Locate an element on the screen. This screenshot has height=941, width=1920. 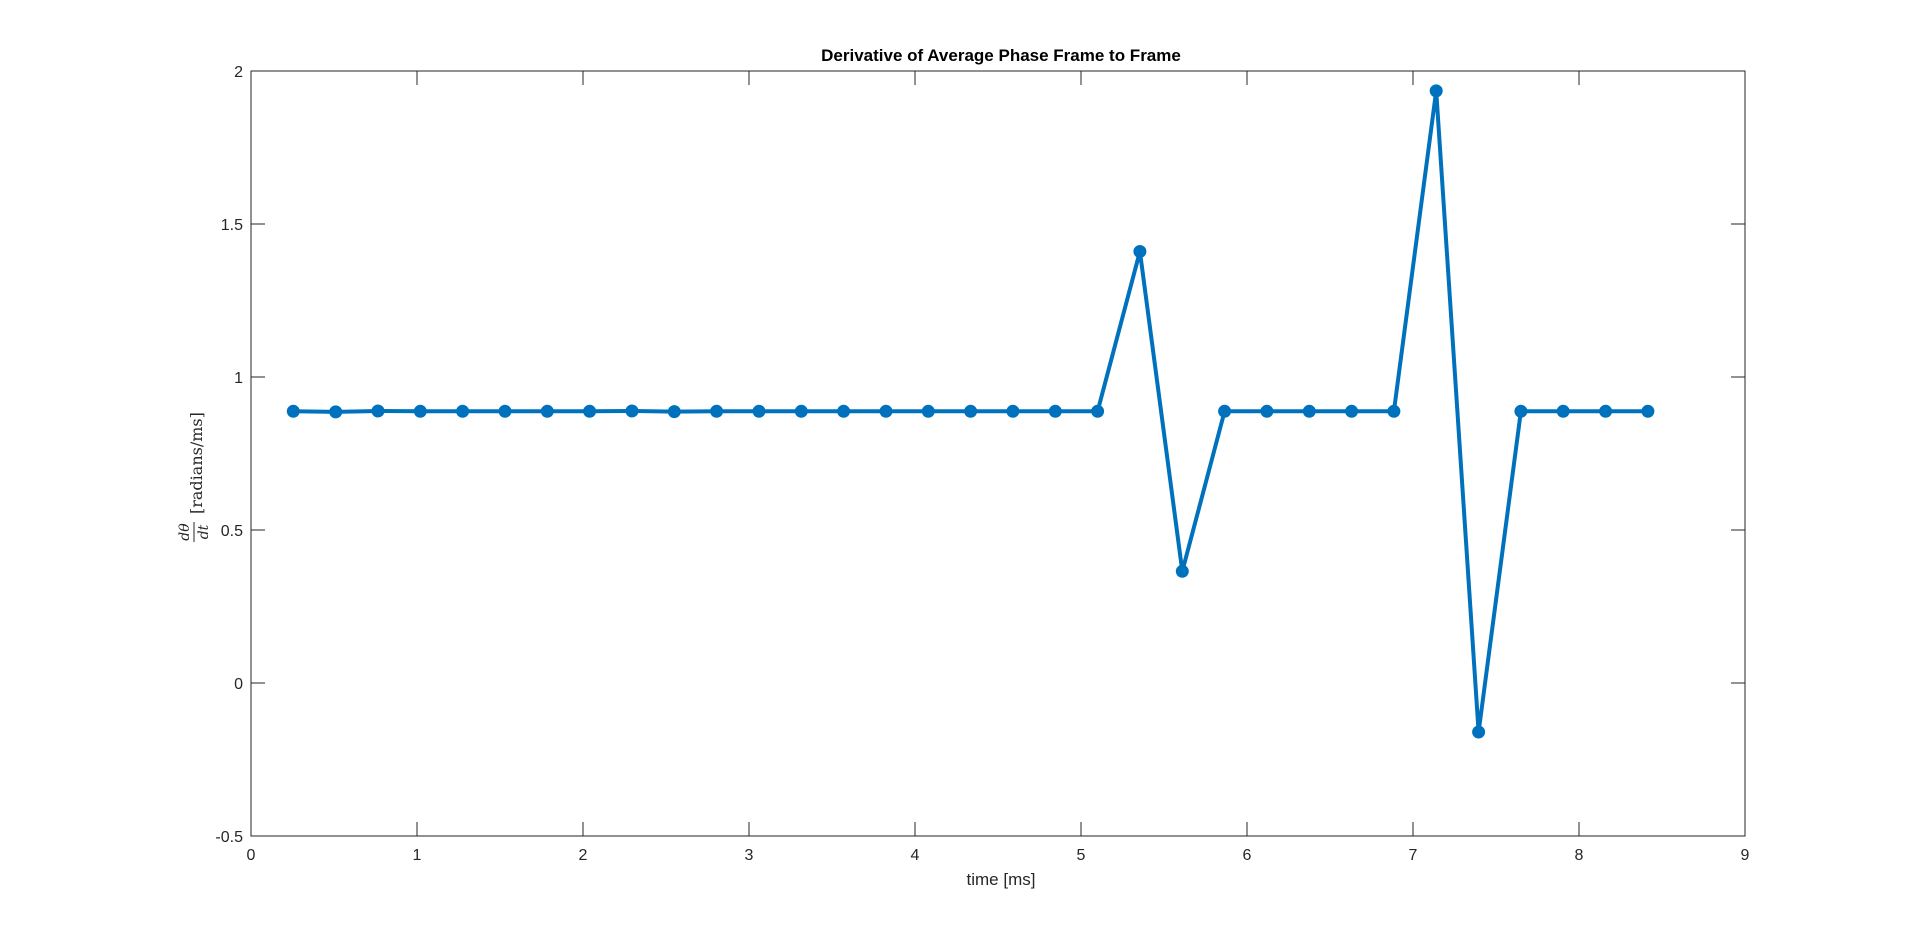
x-tick-label: 8 is located at coordinates (1579, 855).